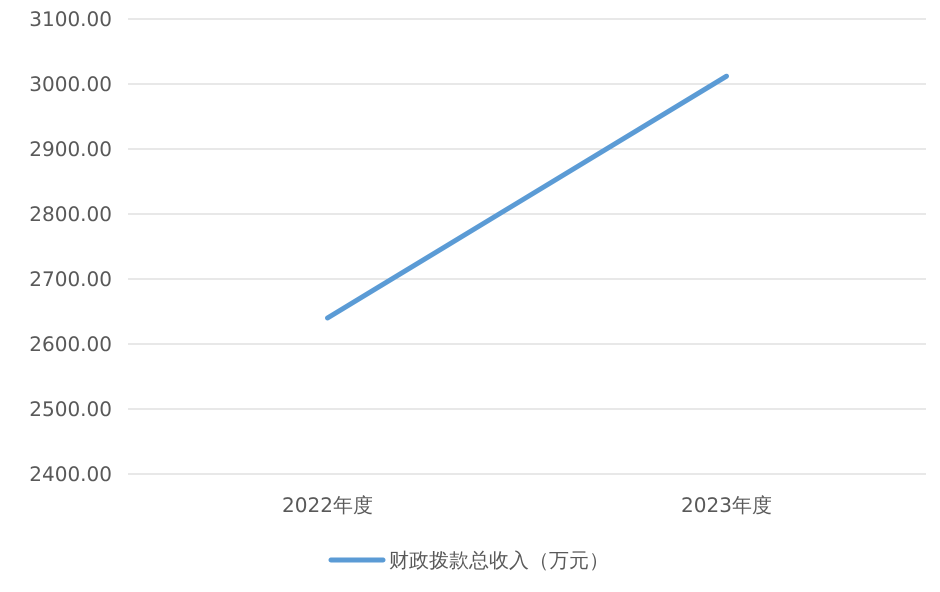 The image size is (940, 592). Describe the element at coordinates (70, 344) in the screenshot. I see `y-tick-label: 2600.00` at that location.